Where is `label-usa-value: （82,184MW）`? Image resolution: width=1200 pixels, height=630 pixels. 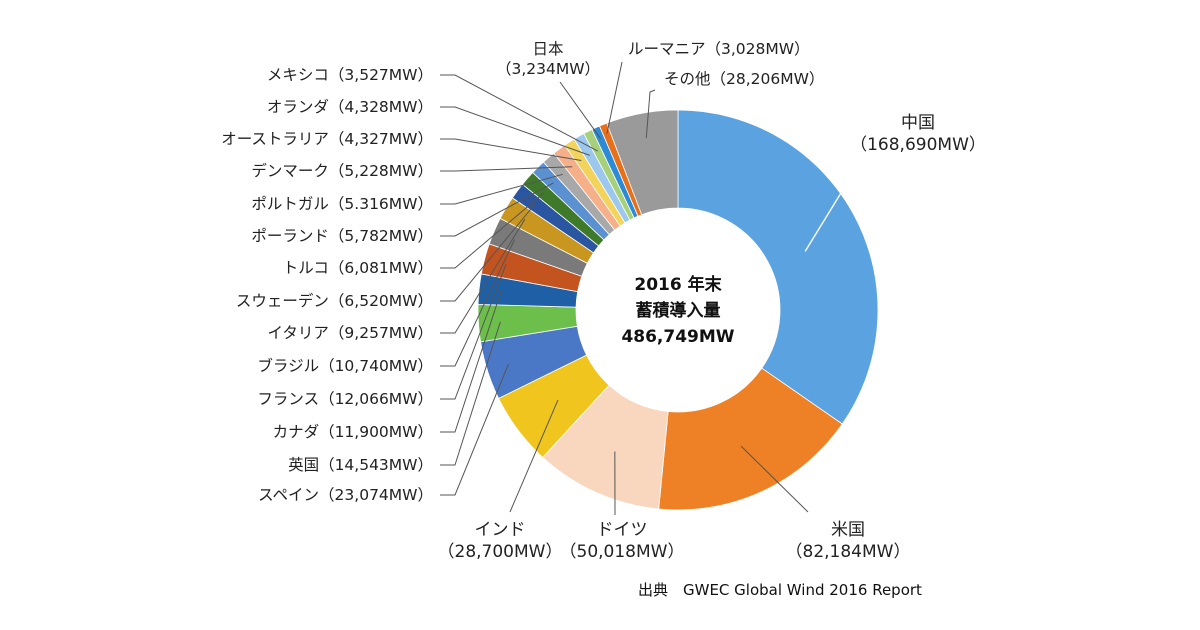
label-usa-value: （82,184MW） is located at coordinates (848, 552).